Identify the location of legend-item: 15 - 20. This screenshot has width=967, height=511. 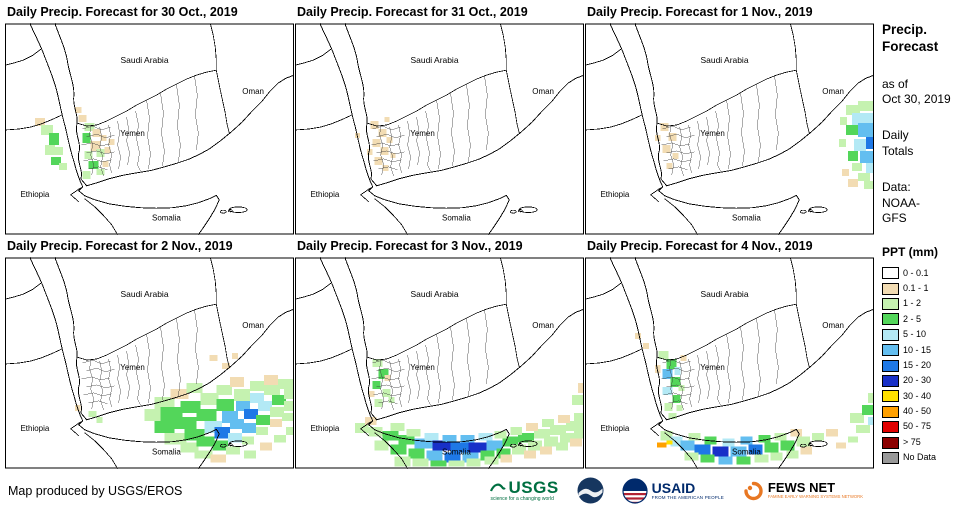
(924, 365).